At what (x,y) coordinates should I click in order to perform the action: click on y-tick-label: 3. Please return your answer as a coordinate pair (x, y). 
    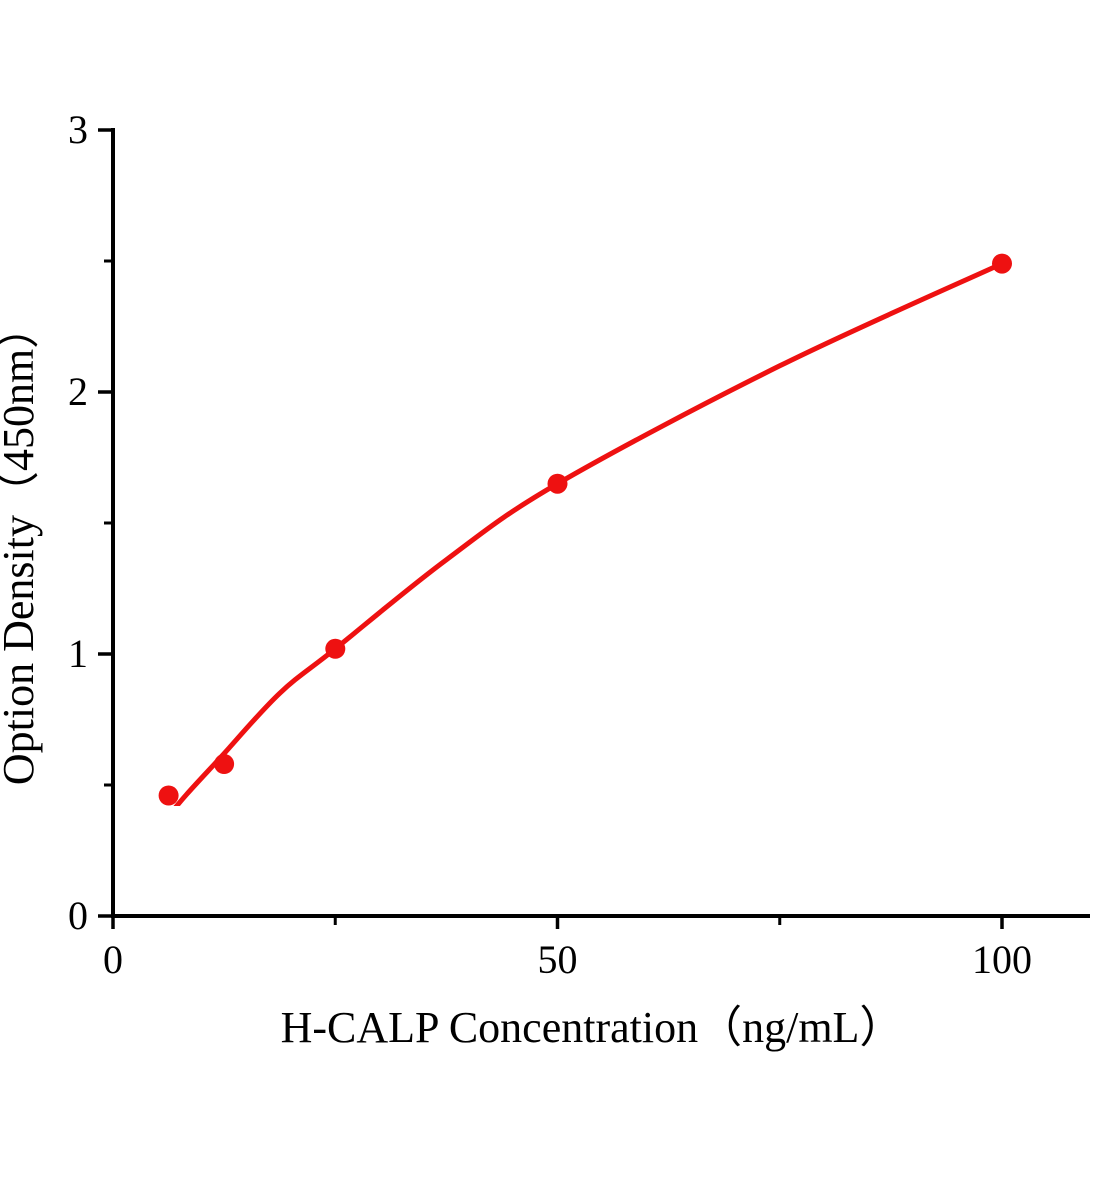
    Looking at the image, I should click on (78, 129).